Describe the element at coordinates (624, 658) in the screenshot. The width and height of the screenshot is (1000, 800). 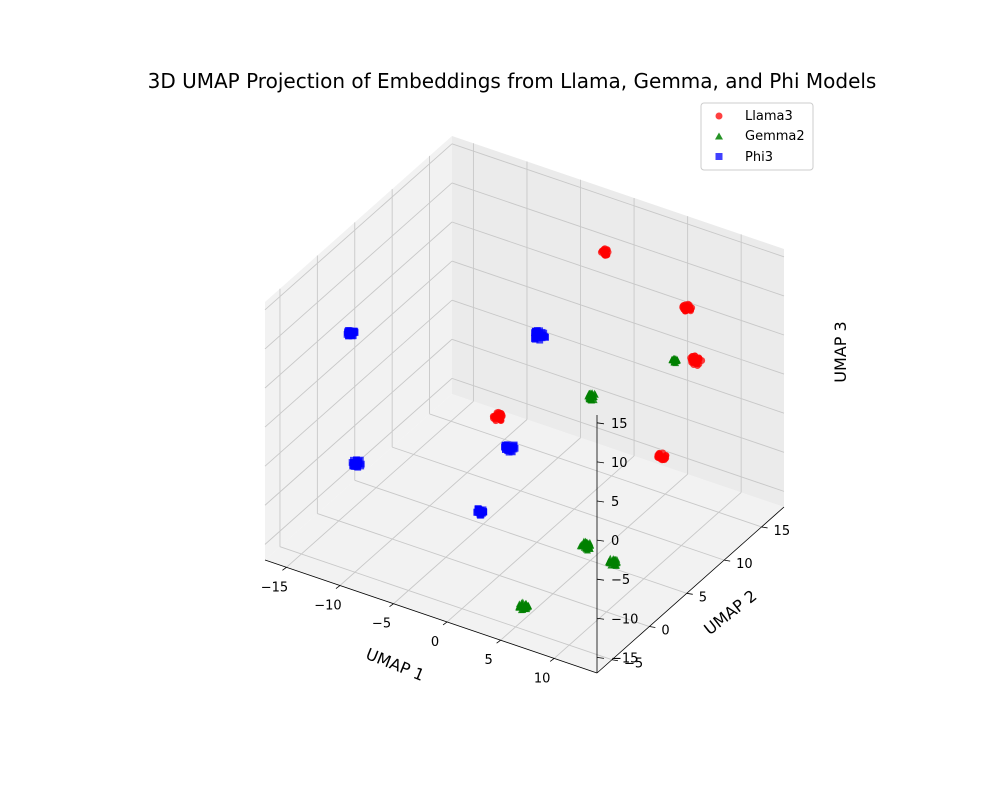
I see `z-tick-label: −15` at that location.